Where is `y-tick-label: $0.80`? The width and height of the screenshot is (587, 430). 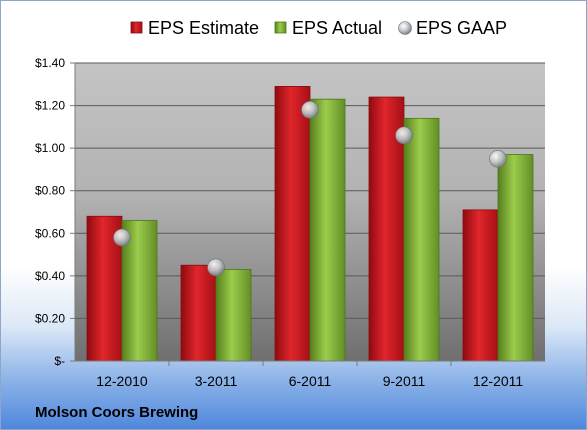 y-tick-label: $0.80 is located at coordinates (50, 191).